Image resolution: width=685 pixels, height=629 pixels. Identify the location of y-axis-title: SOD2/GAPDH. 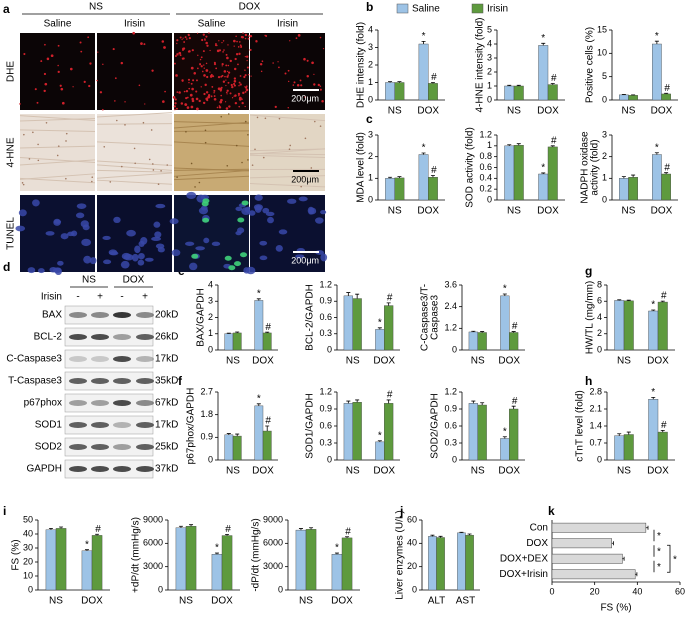
(435, 426).